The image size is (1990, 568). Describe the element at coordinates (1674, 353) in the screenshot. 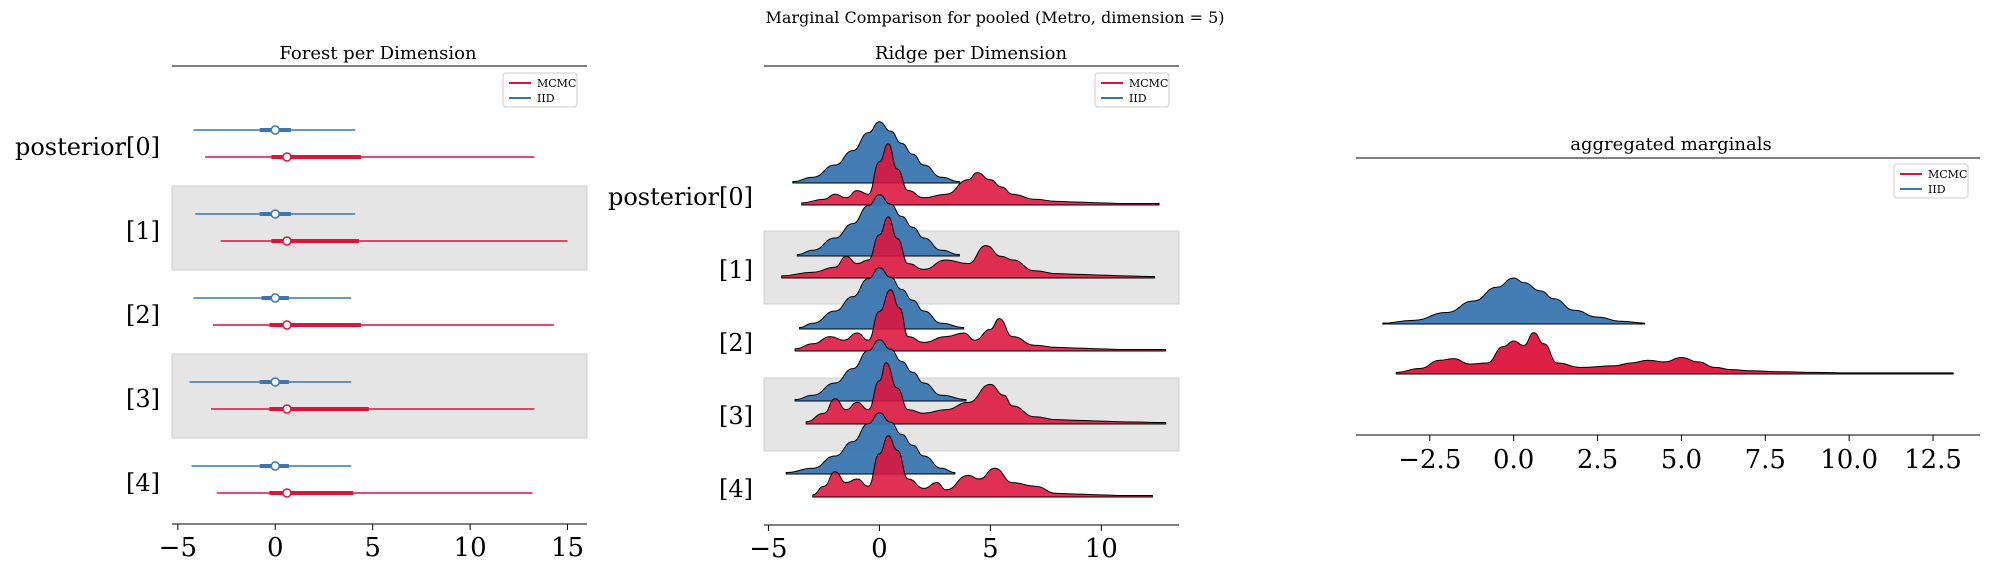

I see `aggregated-mcmc-density` at that location.